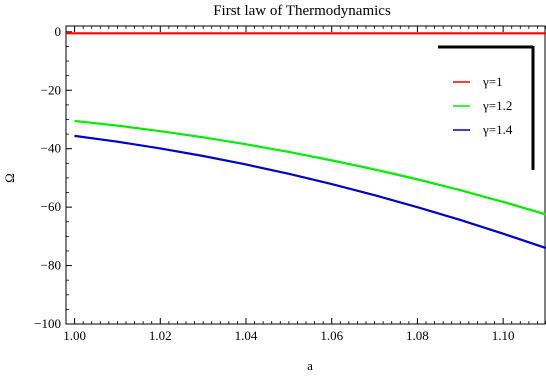  Describe the element at coordinates (51, 89) in the screenshot. I see `y-tick-label: −20` at that location.